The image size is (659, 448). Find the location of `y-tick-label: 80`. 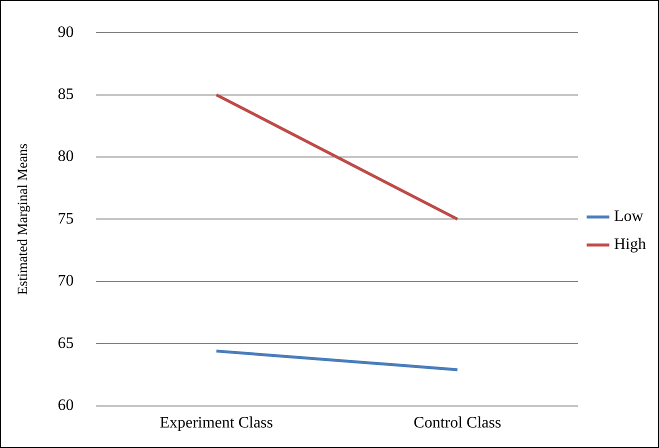

y-tick-label: 80 is located at coordinates (66, 157).